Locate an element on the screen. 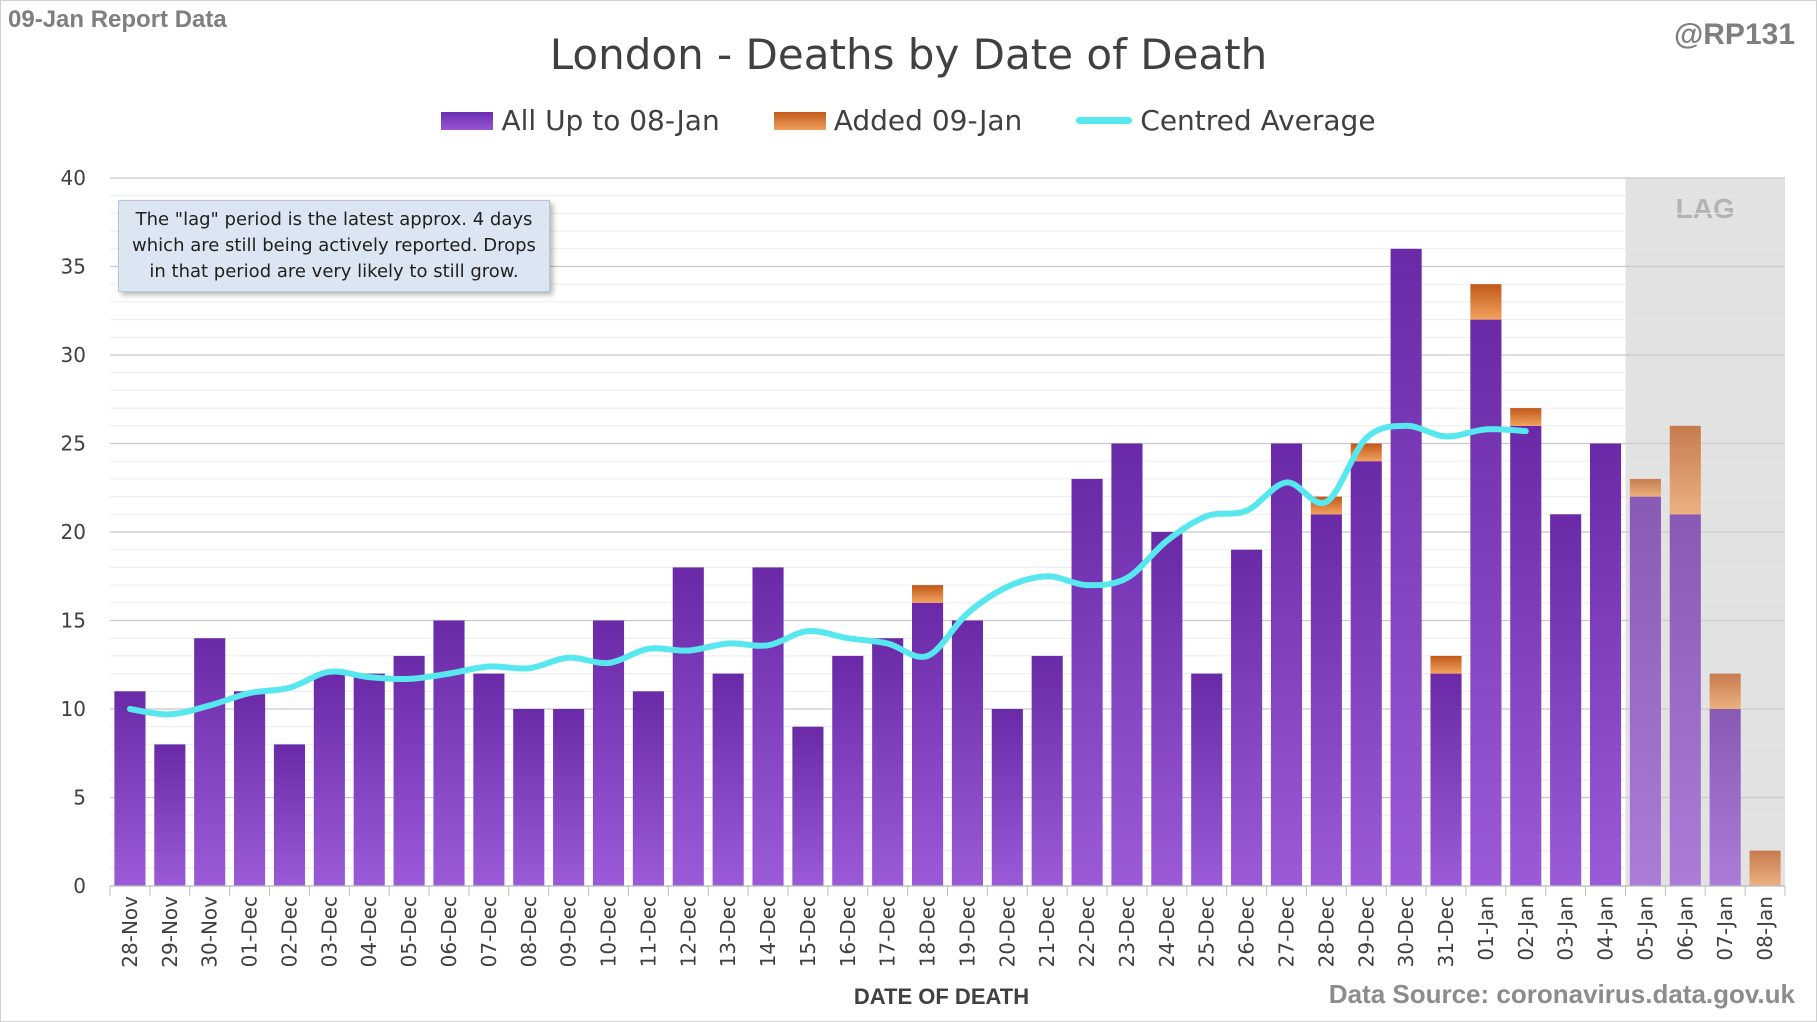 This screenshot has height=1022, width=1817. bar-all-29-Nov is located at coordinates (170, 815).